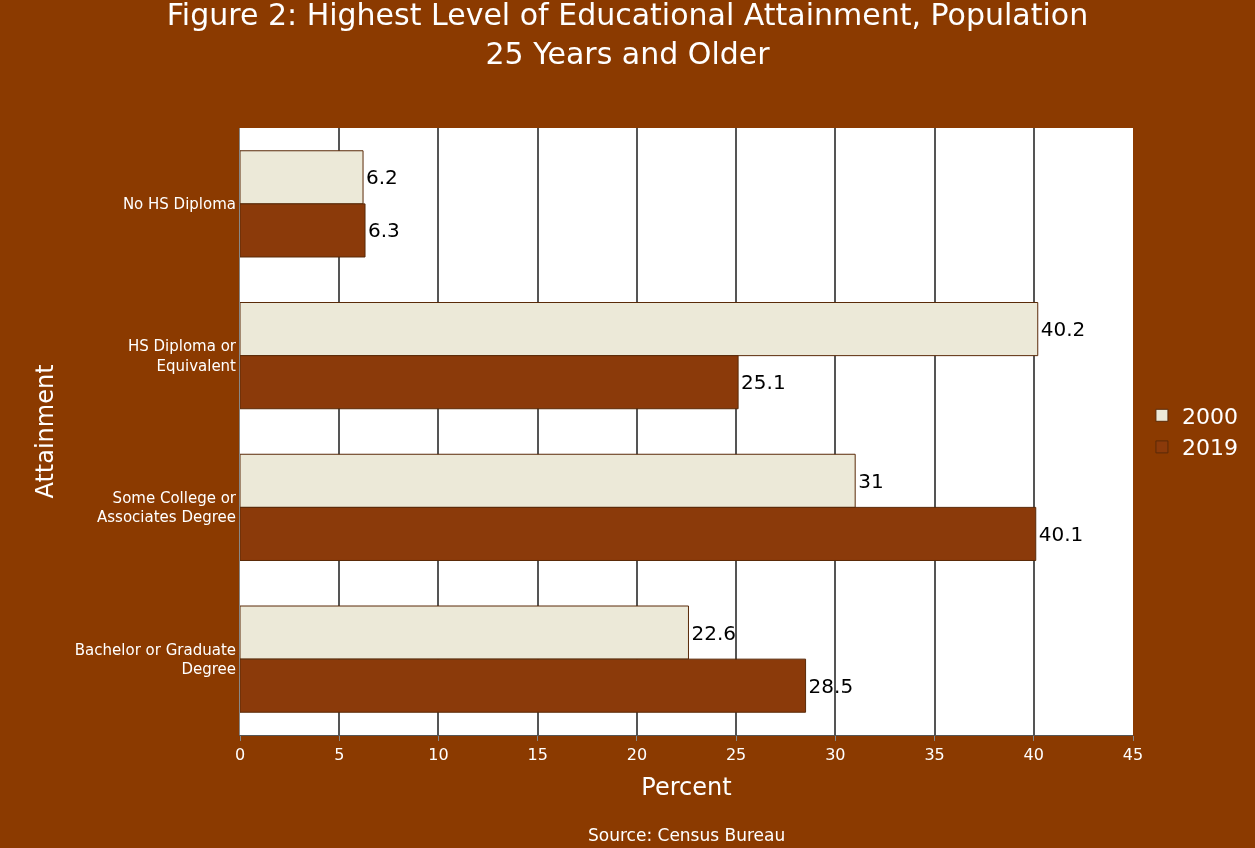 The width and height of the screenshot is (1255, 848). What do you see at coordinates (339, 755) in the screenshot?
I see `x-tick-label: 5` at bounding box center [339, 755].